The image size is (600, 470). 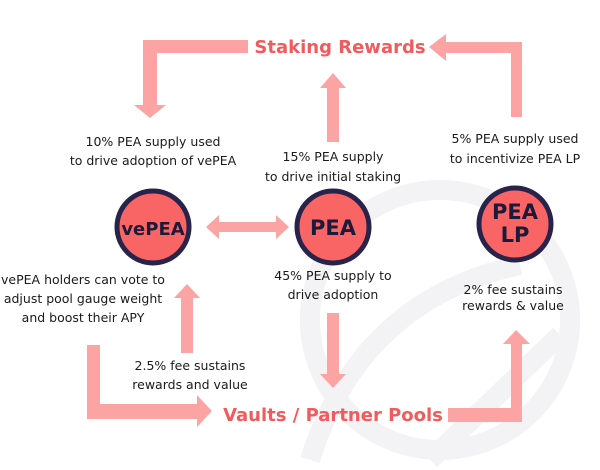 I want to click on label-line: 2% fee sustains, so click(x=513, y=289).